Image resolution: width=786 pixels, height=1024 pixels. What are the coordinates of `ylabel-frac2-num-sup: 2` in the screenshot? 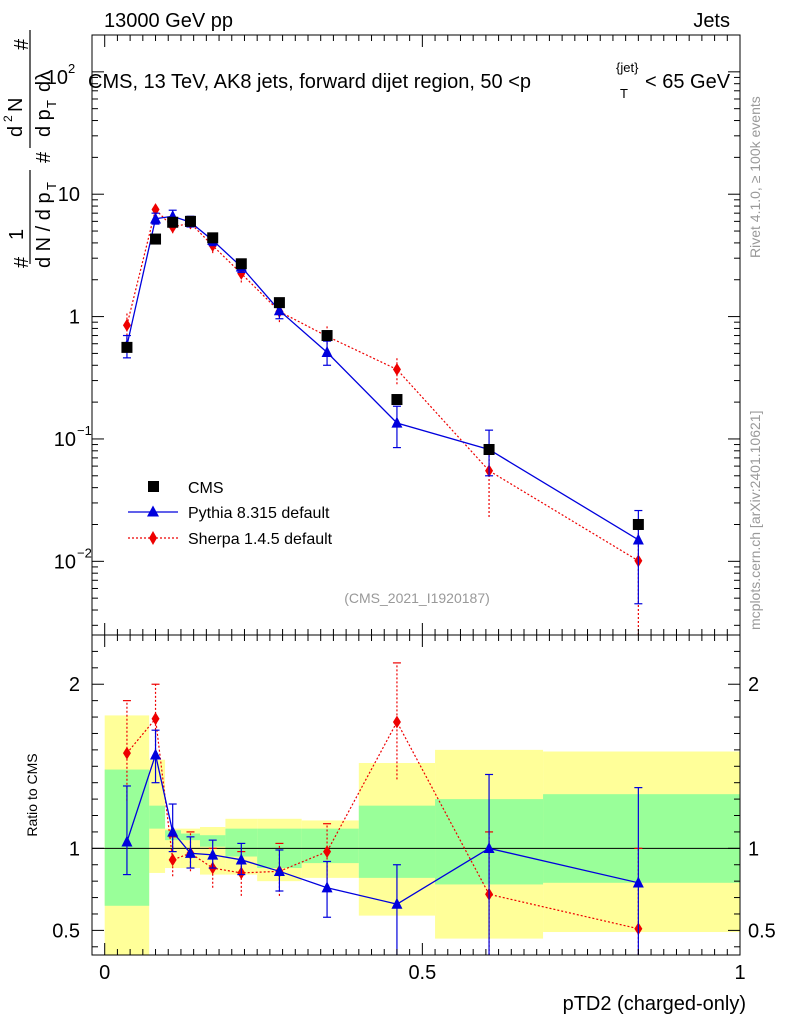 It's located at (8, 118).